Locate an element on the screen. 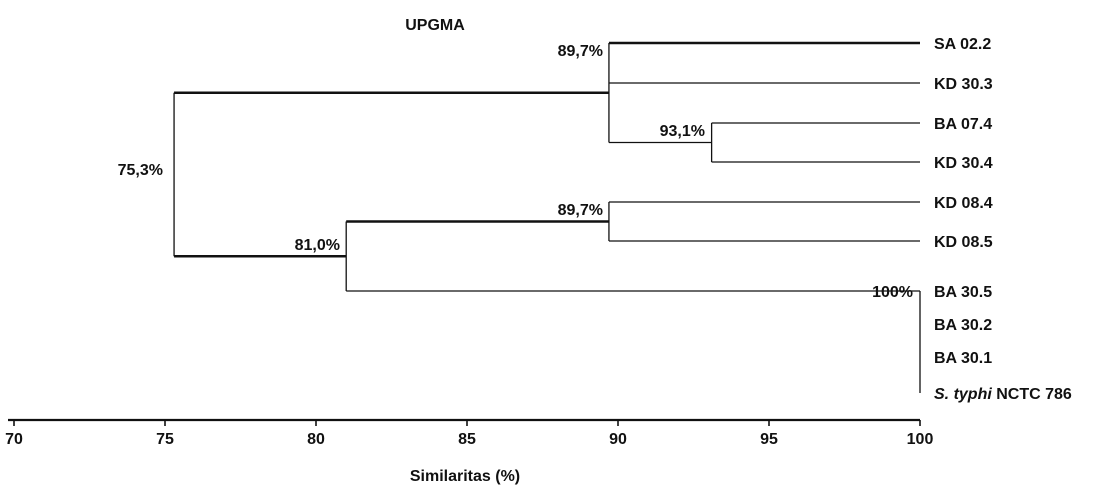 The image size is (1107, 493). node-label-n4: 100% is located at coordinates (892, 292).